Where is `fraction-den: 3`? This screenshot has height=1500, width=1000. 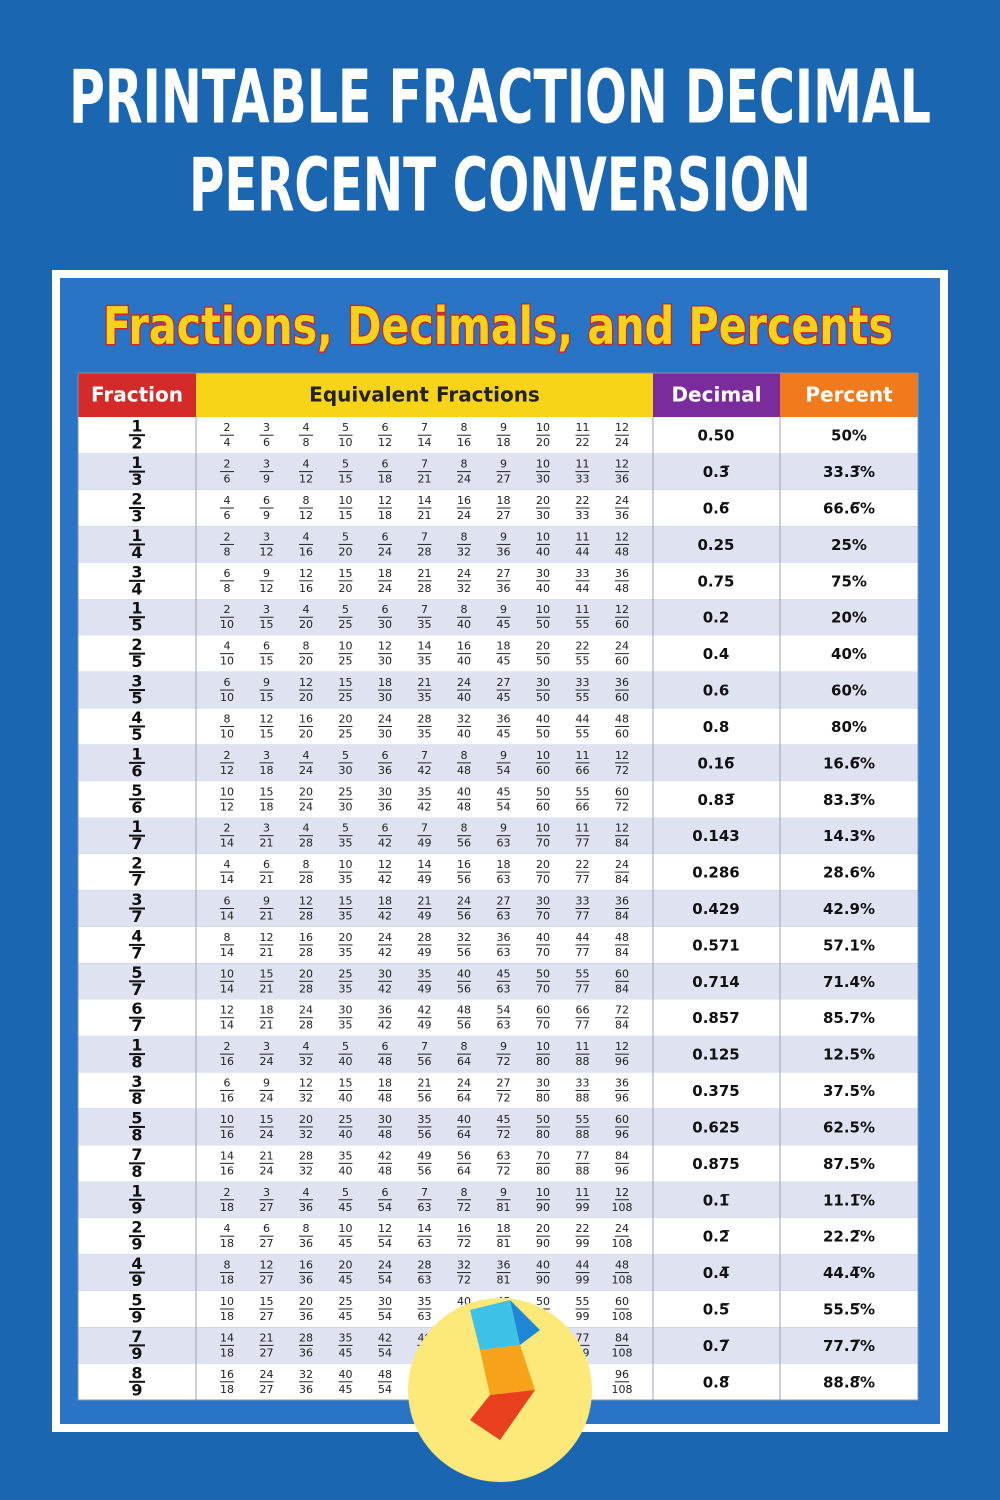
fraction-den: 3 is located at coordinates (136, 479).